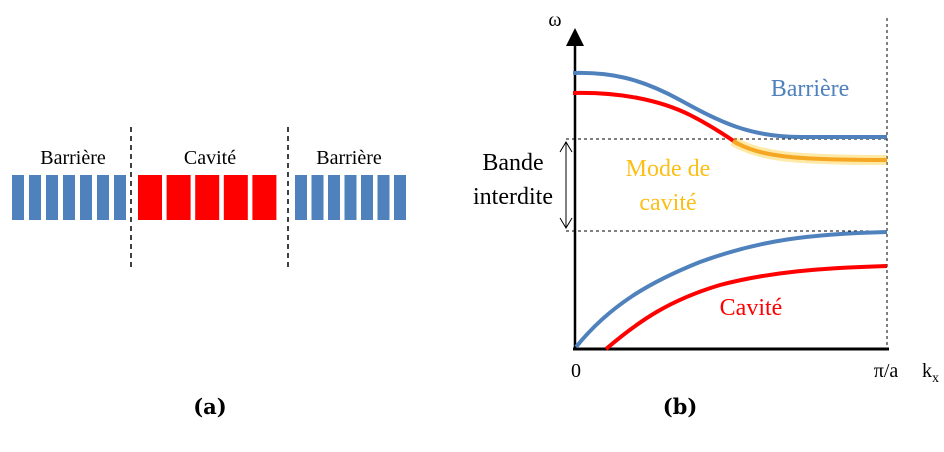 This screenshot has height=452, width=944. Describe the element at coordinates (575, 37) in the screenshot. I see `y-axis-arrowhead` at that location.